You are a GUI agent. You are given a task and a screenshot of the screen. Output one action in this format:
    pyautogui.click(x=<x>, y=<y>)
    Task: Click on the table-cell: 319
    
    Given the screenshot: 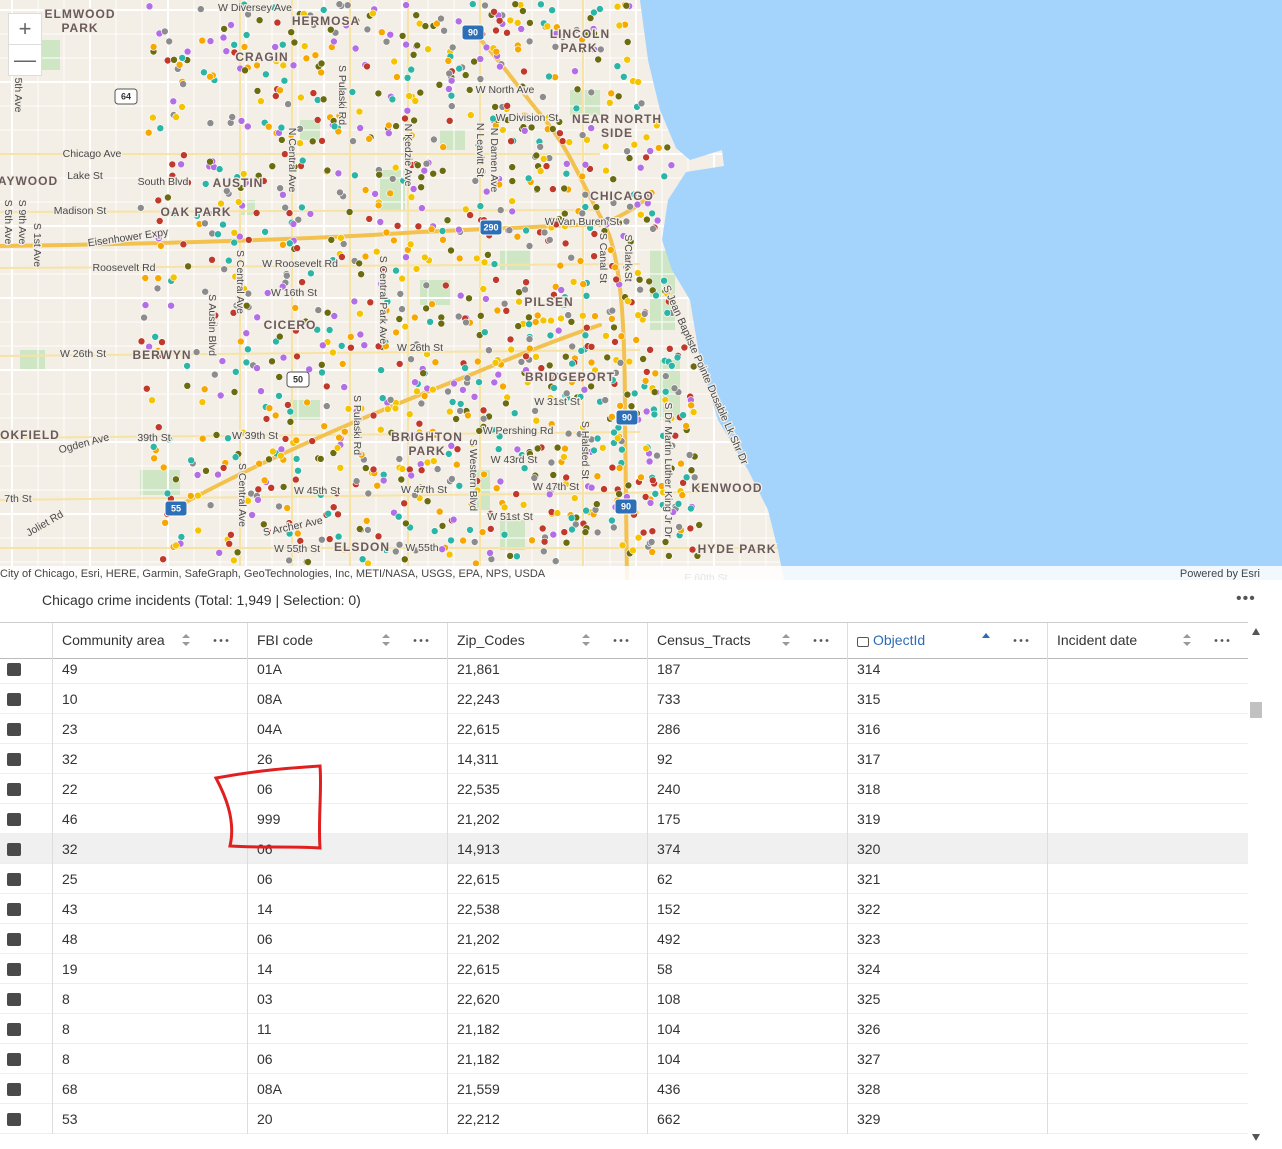 What is the action you would take?
    pyautogui.click(x=947, y=819)
    